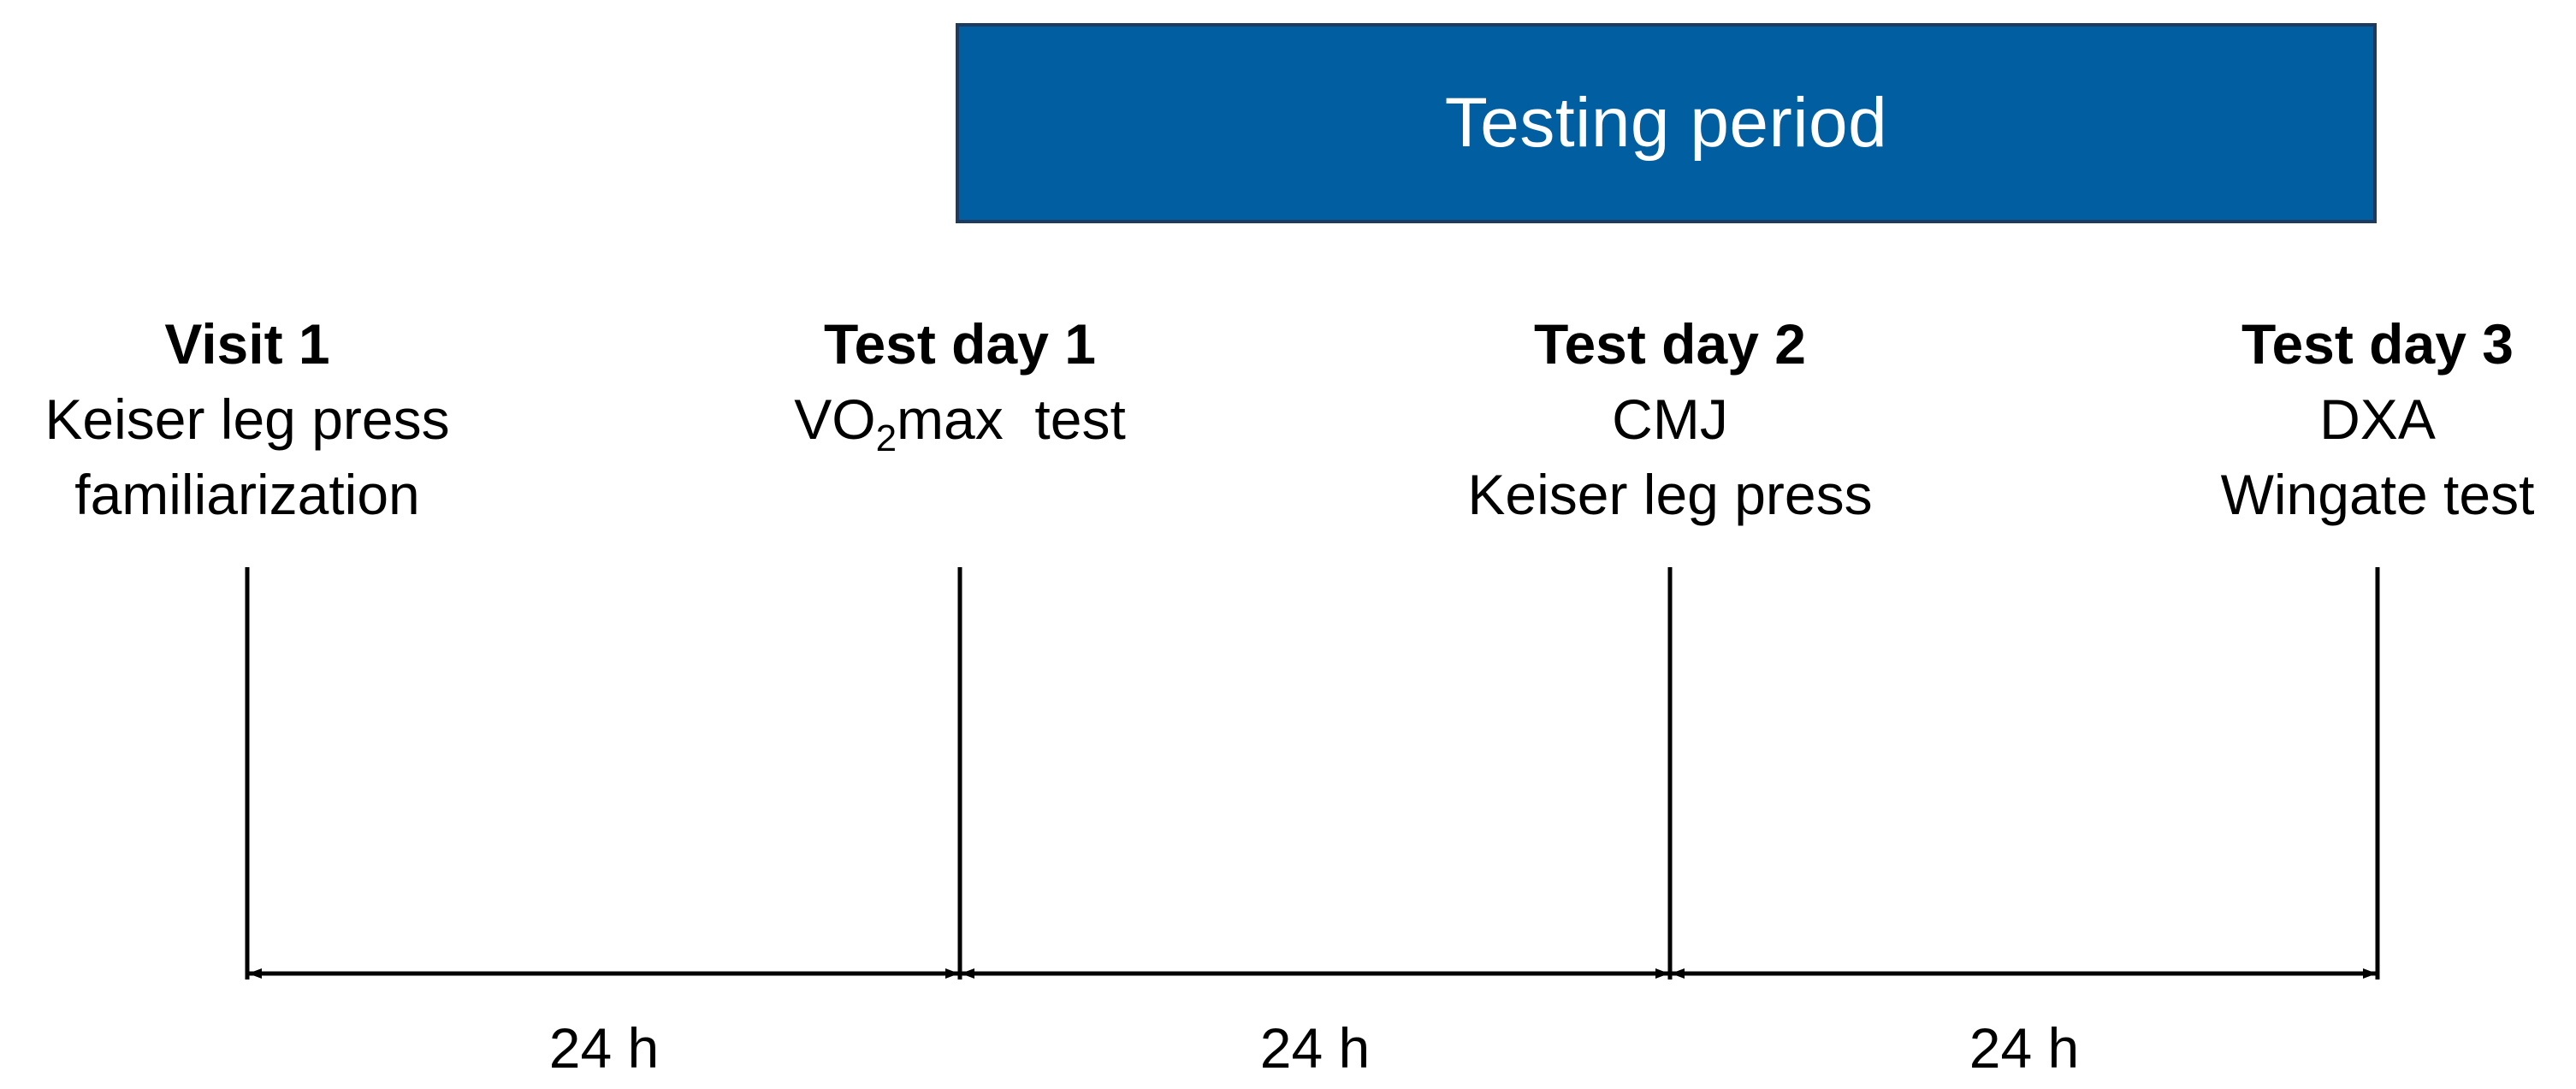 The image size is (2576, 1089). I want to click on test-day-3-title: Test day 3, so click(2377, 344).